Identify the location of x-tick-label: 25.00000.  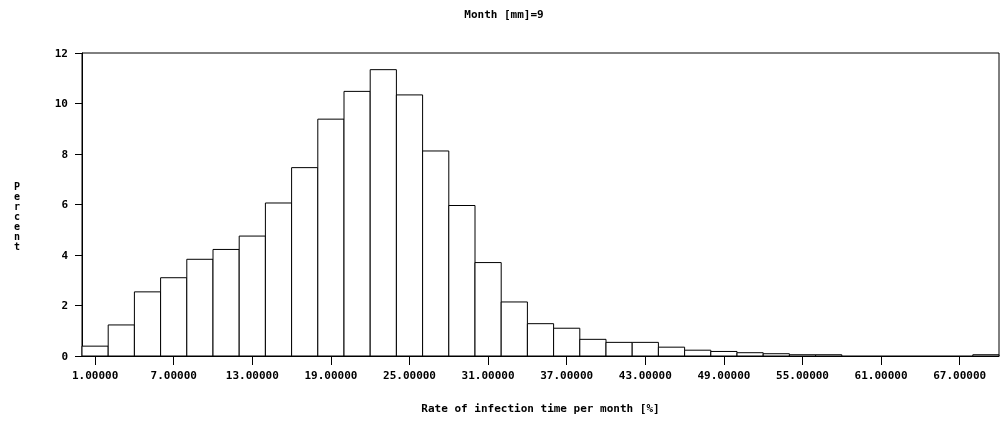
(409, 375).